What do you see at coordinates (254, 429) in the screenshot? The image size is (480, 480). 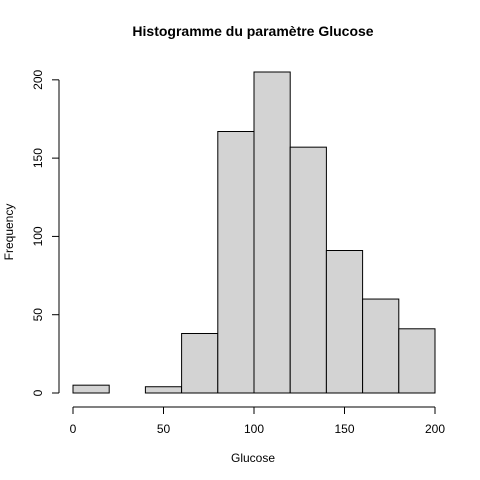 I see `x-tick-label-2: 100` at bounding box center [254, 429].